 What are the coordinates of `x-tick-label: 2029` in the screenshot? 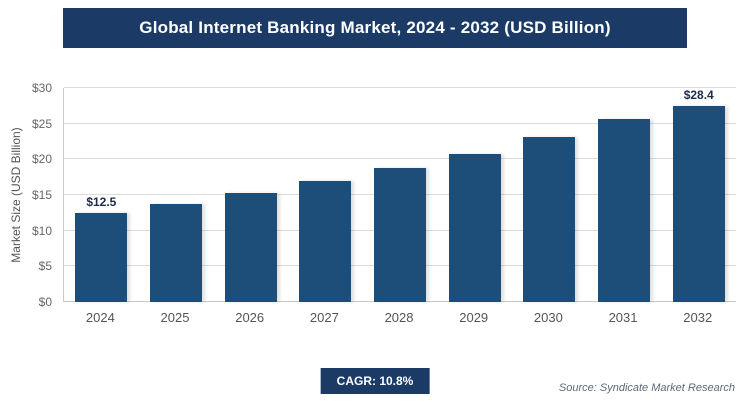 It's located at (474, 317).